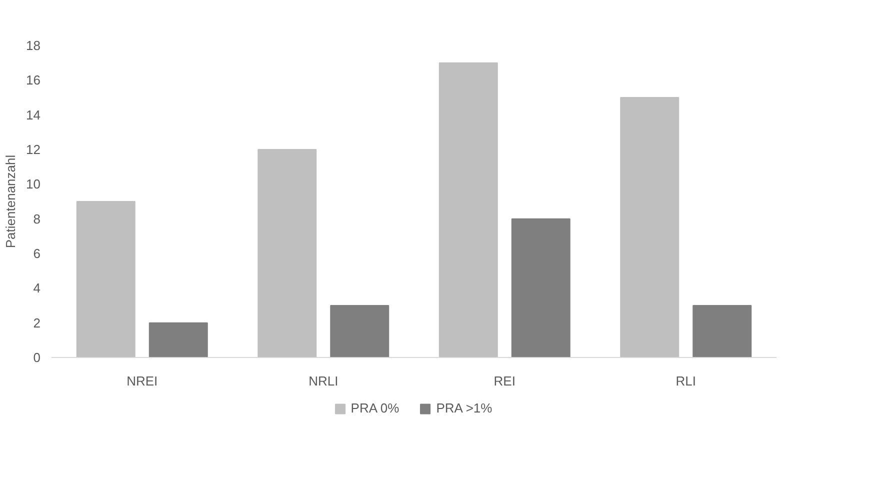 The height and width of the screenshot is (483, 895). Describe the element at coordinates (37, 218) in the screenshot. I see `y-tick-label: 8` at that location.